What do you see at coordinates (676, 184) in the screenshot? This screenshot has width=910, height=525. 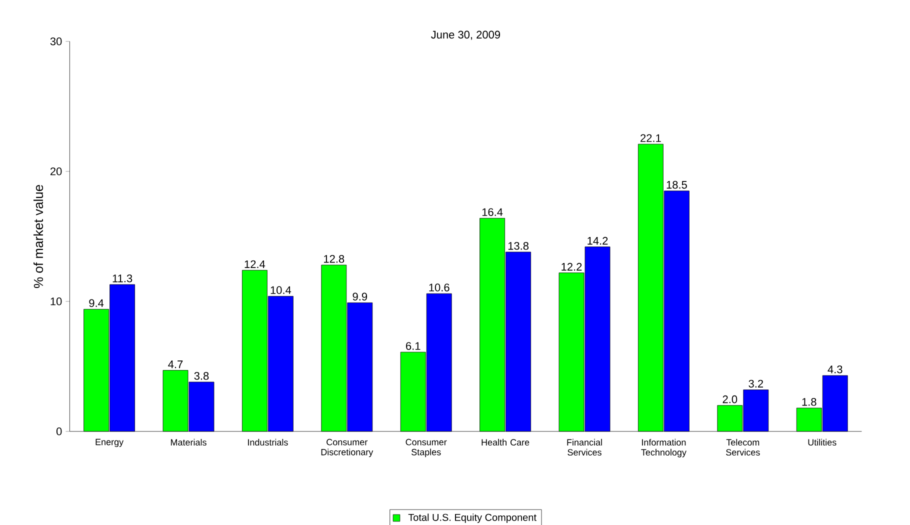 I see `data-label: 18.5` at bounding box center [676, 184].